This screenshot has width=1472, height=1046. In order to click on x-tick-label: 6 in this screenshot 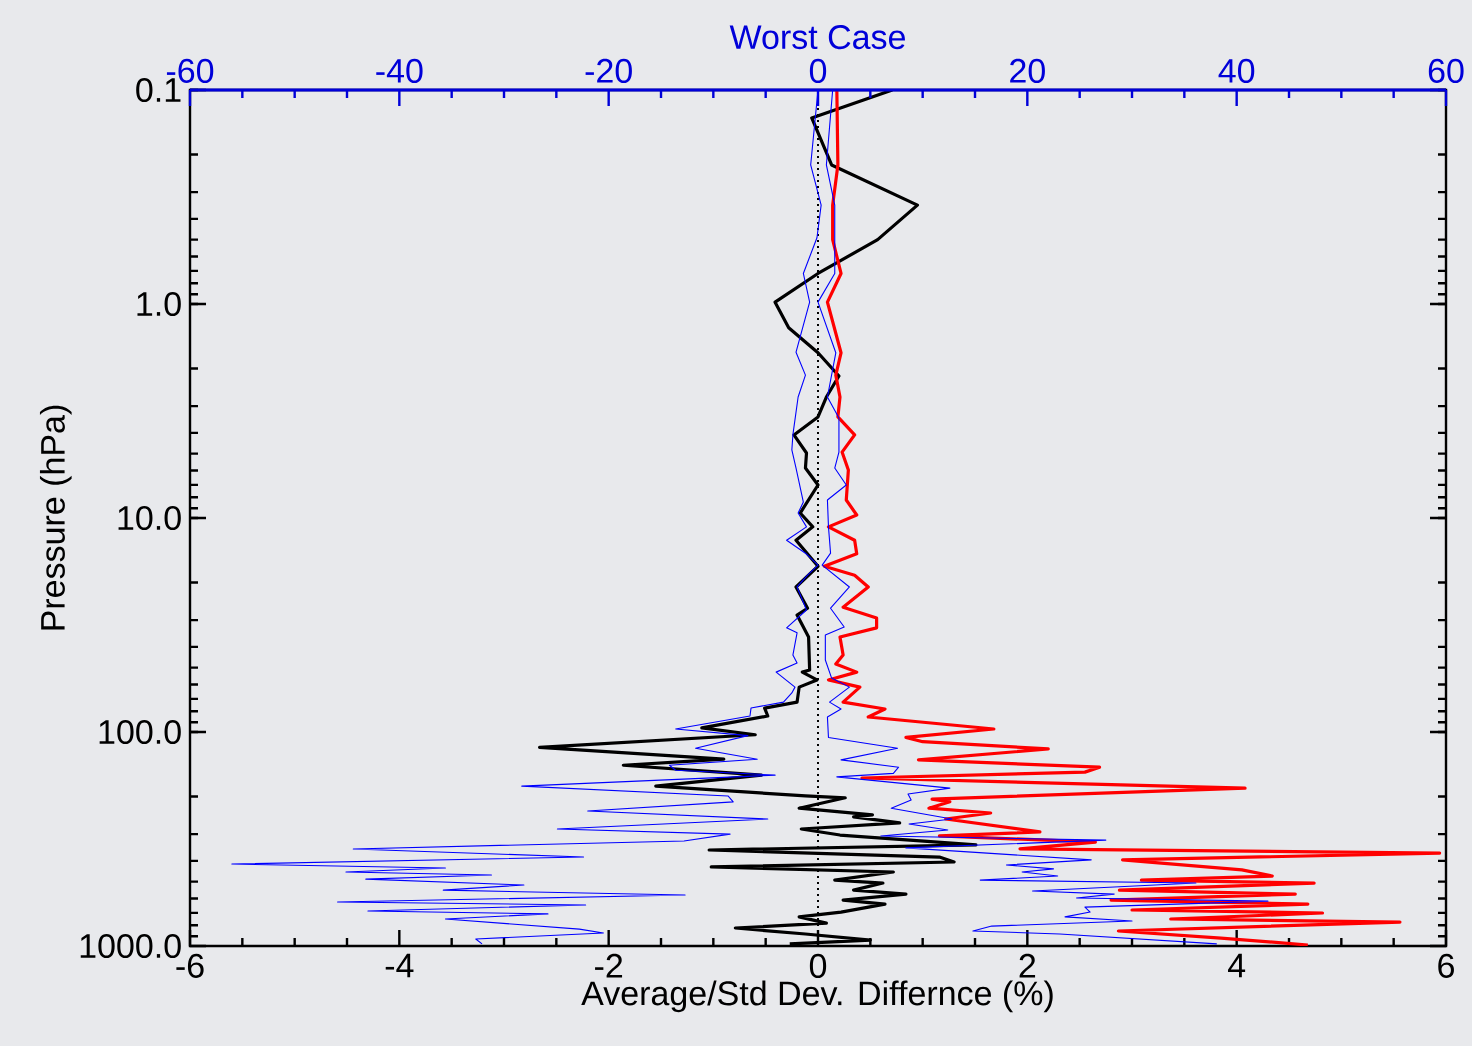, I will do `click(1446, 965)`.